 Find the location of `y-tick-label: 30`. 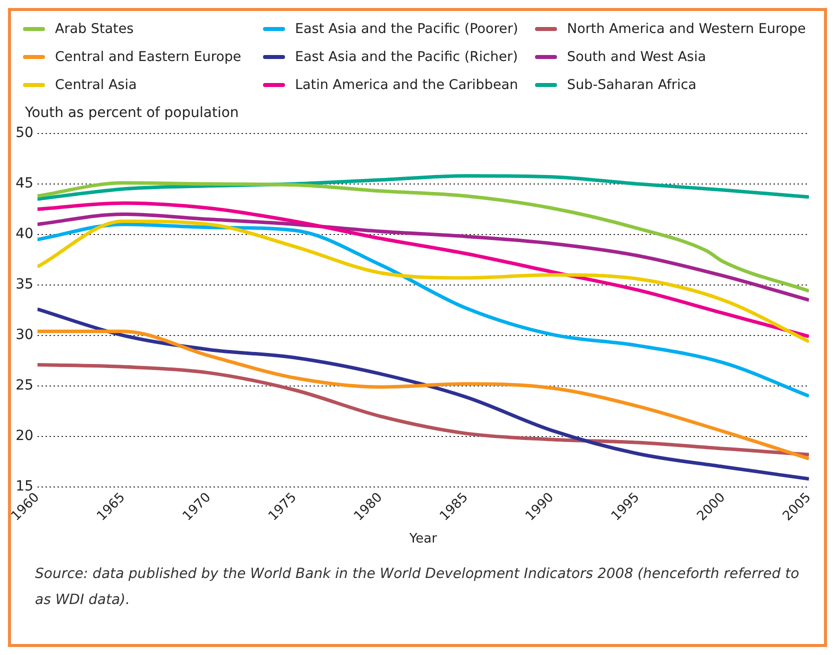

y-tick-label: 30 is located at coordinates (25, 335).